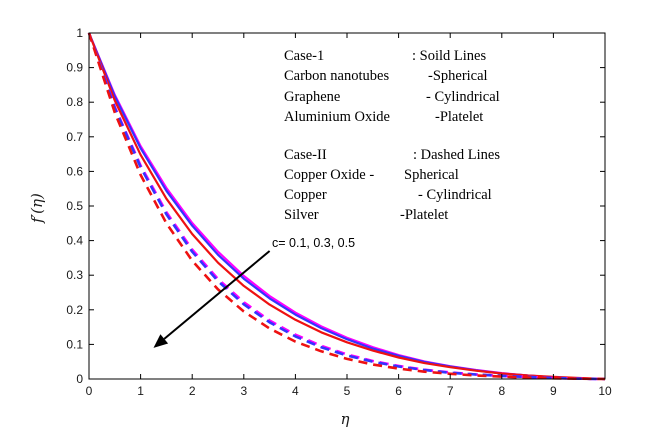 This screenshot has width=660, height=437. What do you see at coordinates (74, 68) in the screenshot?
I see `y-tick-label: 0.9` at bounding box center [74, 68].